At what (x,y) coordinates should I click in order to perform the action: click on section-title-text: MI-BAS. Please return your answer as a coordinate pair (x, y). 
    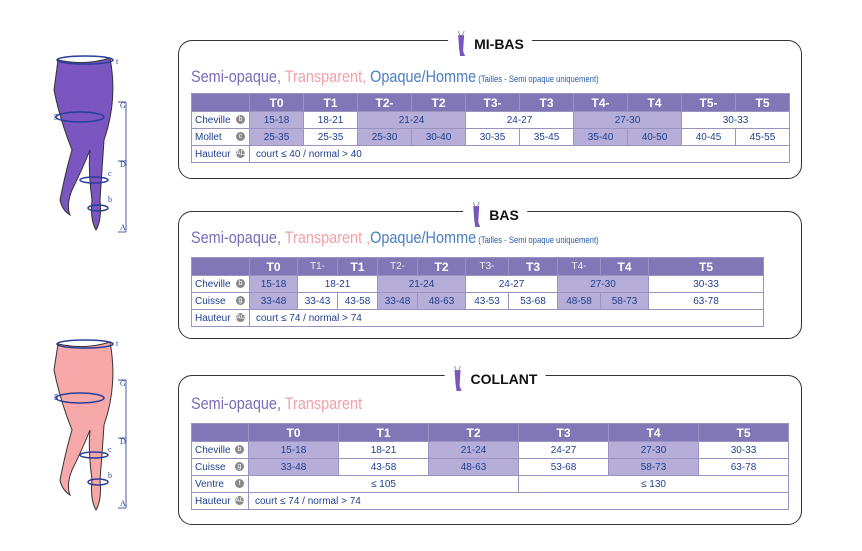
    Looking at the image, I should click on (499, 44).